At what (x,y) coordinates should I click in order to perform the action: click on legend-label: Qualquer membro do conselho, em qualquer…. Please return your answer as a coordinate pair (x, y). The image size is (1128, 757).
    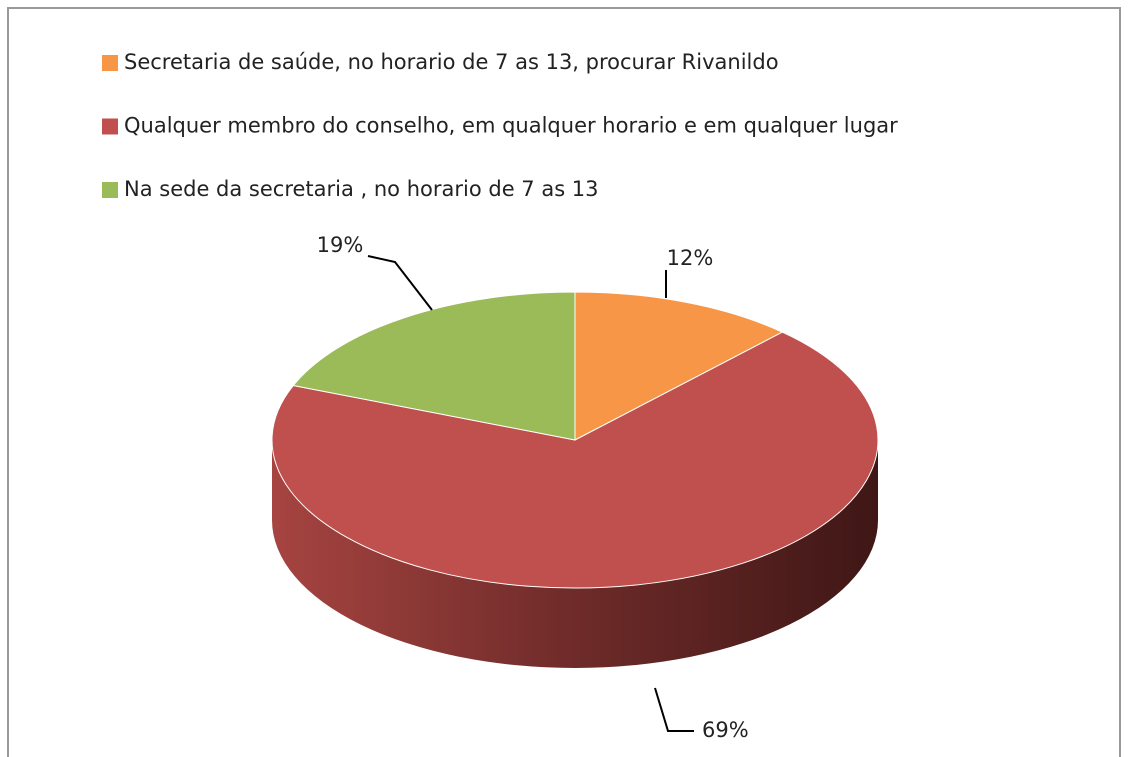
    Looking at the image, I should click on (511, 126).